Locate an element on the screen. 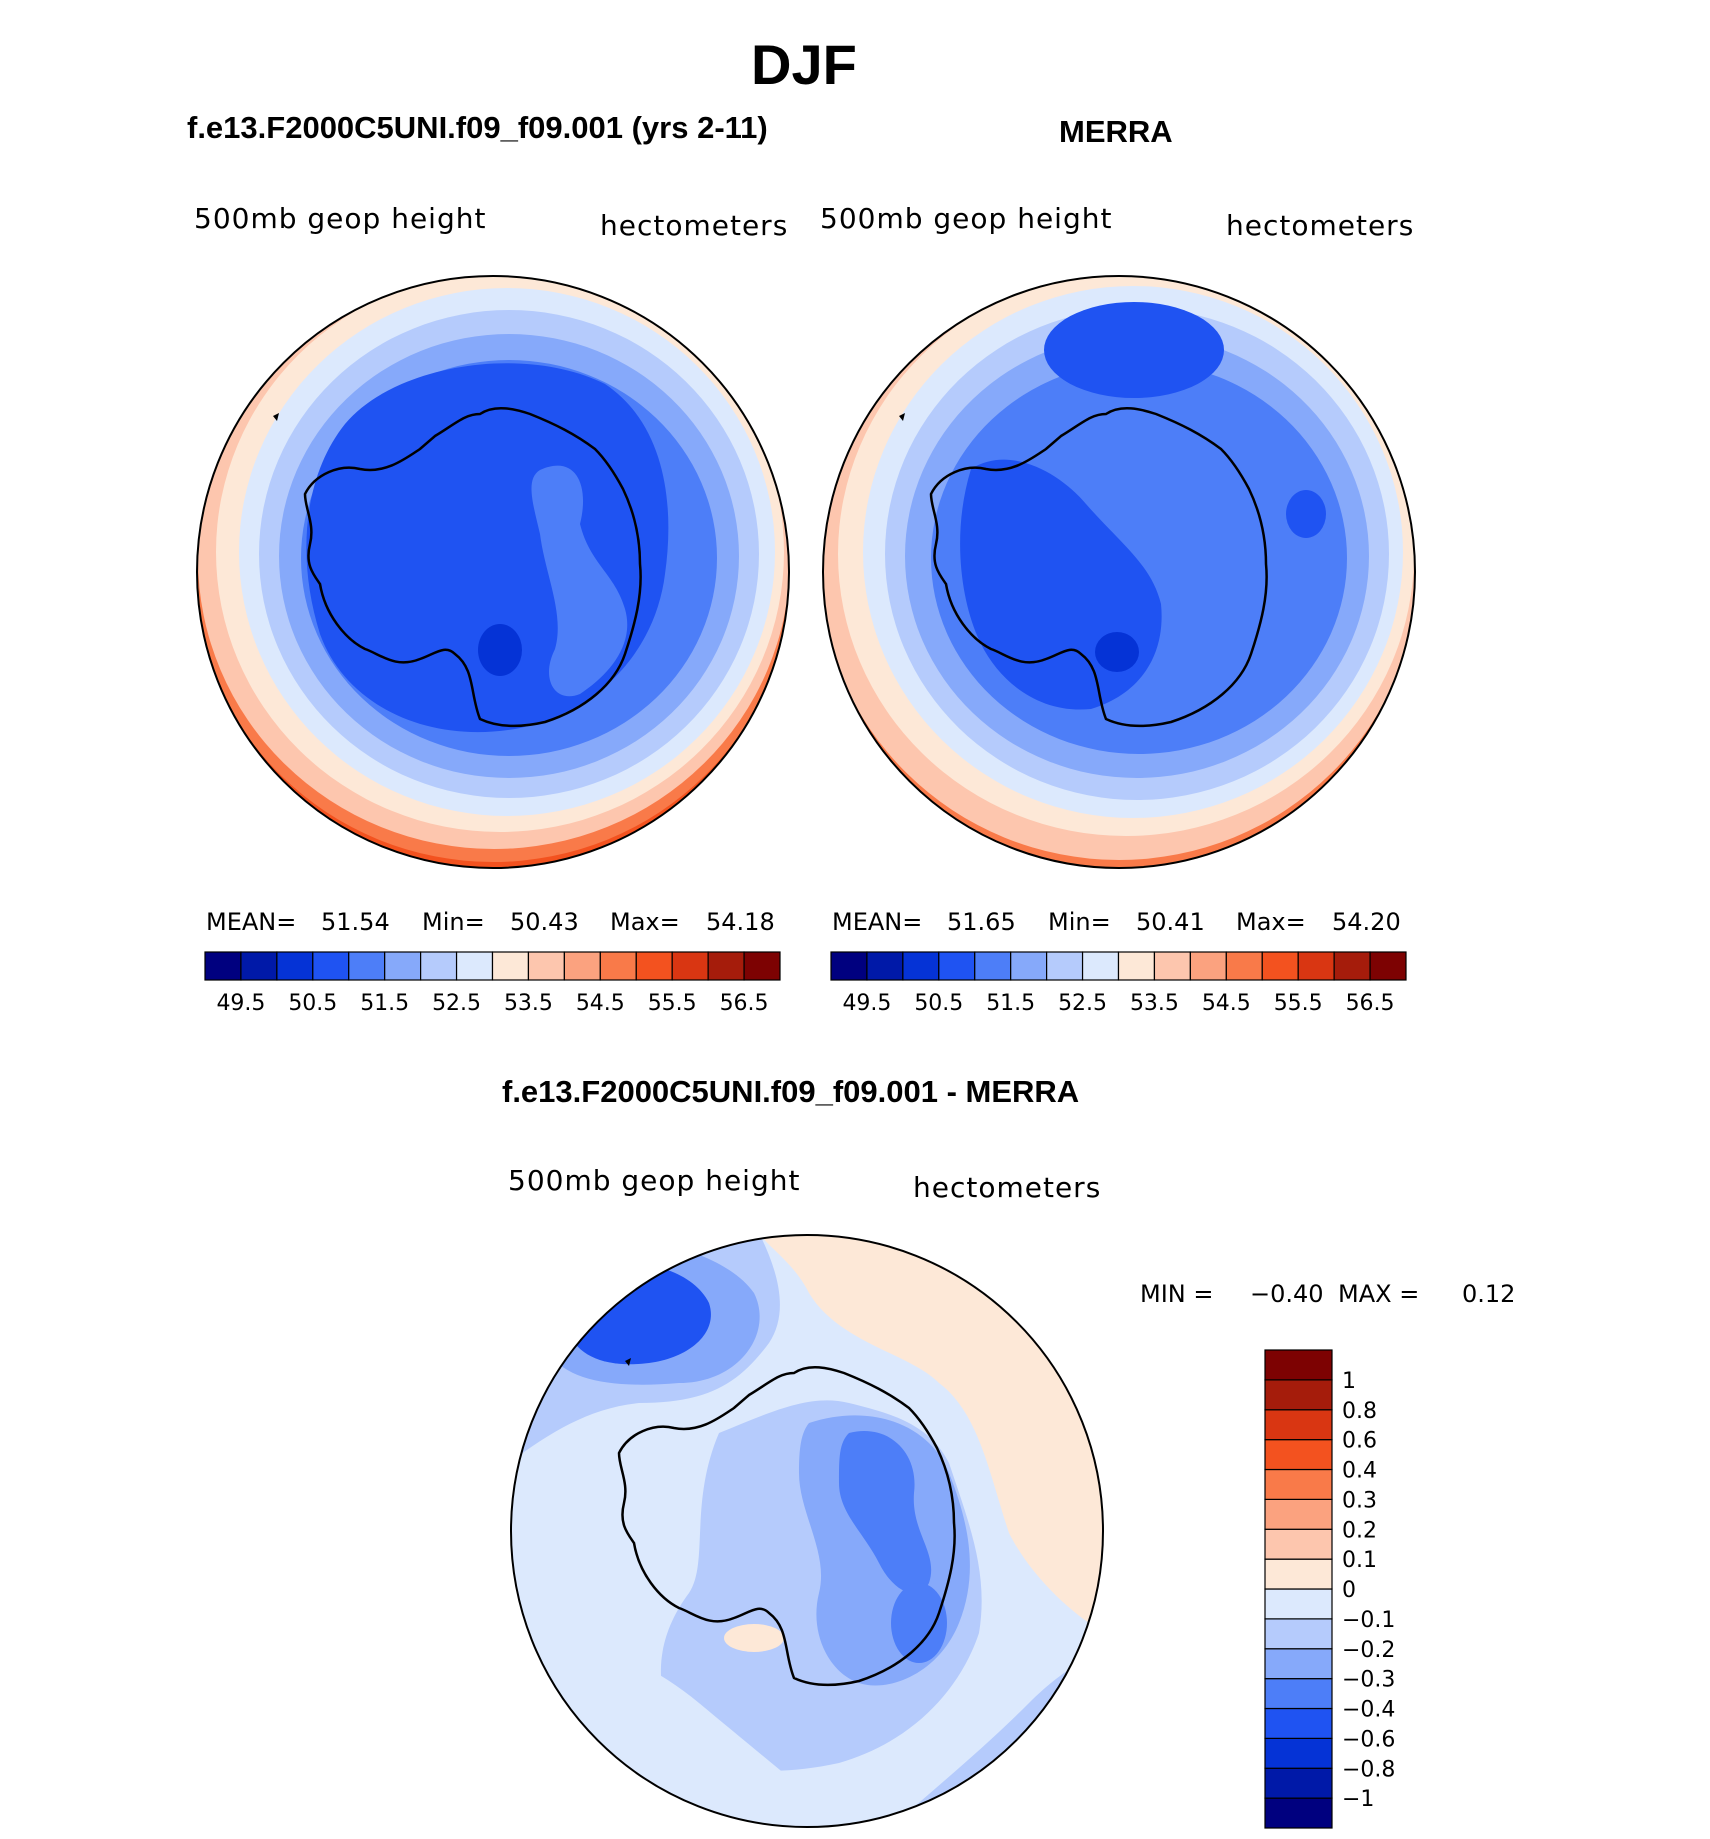 This screenshot has height=1839, width=1710. model-min-value: 50.43 is located at coordinates (544, 922).